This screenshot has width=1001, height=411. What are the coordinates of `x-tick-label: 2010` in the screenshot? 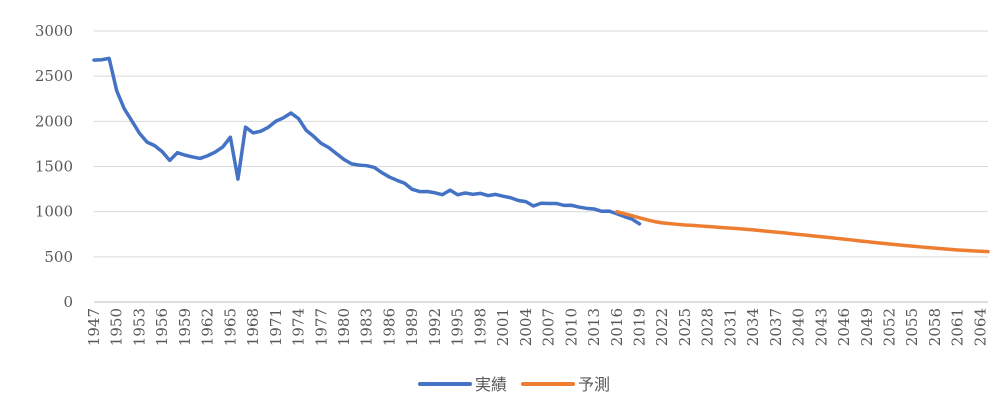 It's located at (571, 327).